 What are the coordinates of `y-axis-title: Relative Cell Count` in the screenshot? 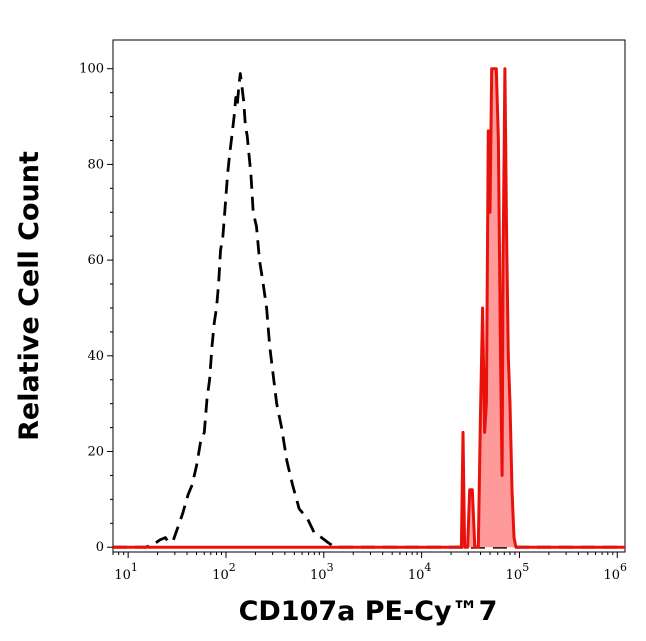 It's located at (29, 296).